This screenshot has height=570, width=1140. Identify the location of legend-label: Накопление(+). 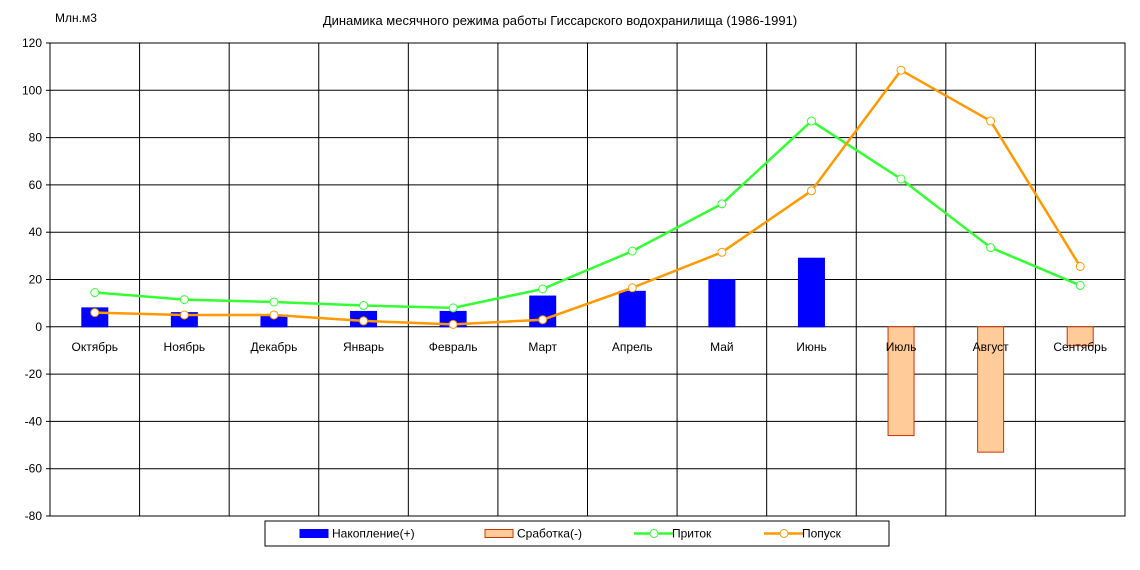
(373, 534).